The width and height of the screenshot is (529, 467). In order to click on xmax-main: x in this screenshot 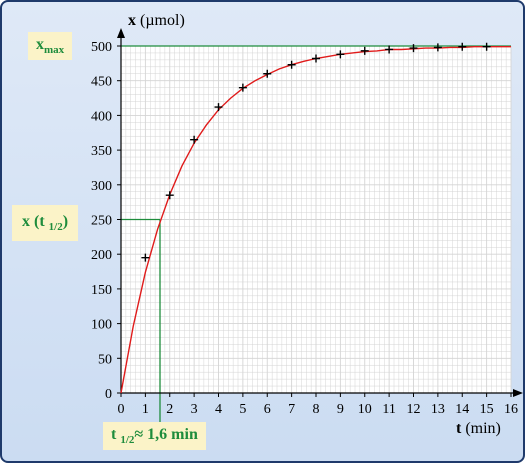, I will do `click(40, 44)`.